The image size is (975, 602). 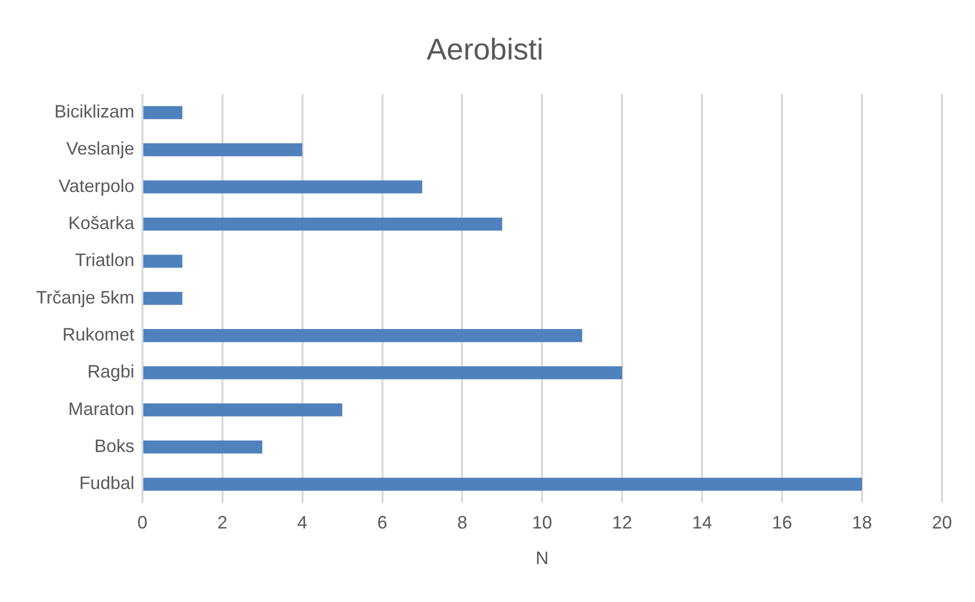 I want to click on y-tick-label: Biciklizam, so click(x=94, y=112).